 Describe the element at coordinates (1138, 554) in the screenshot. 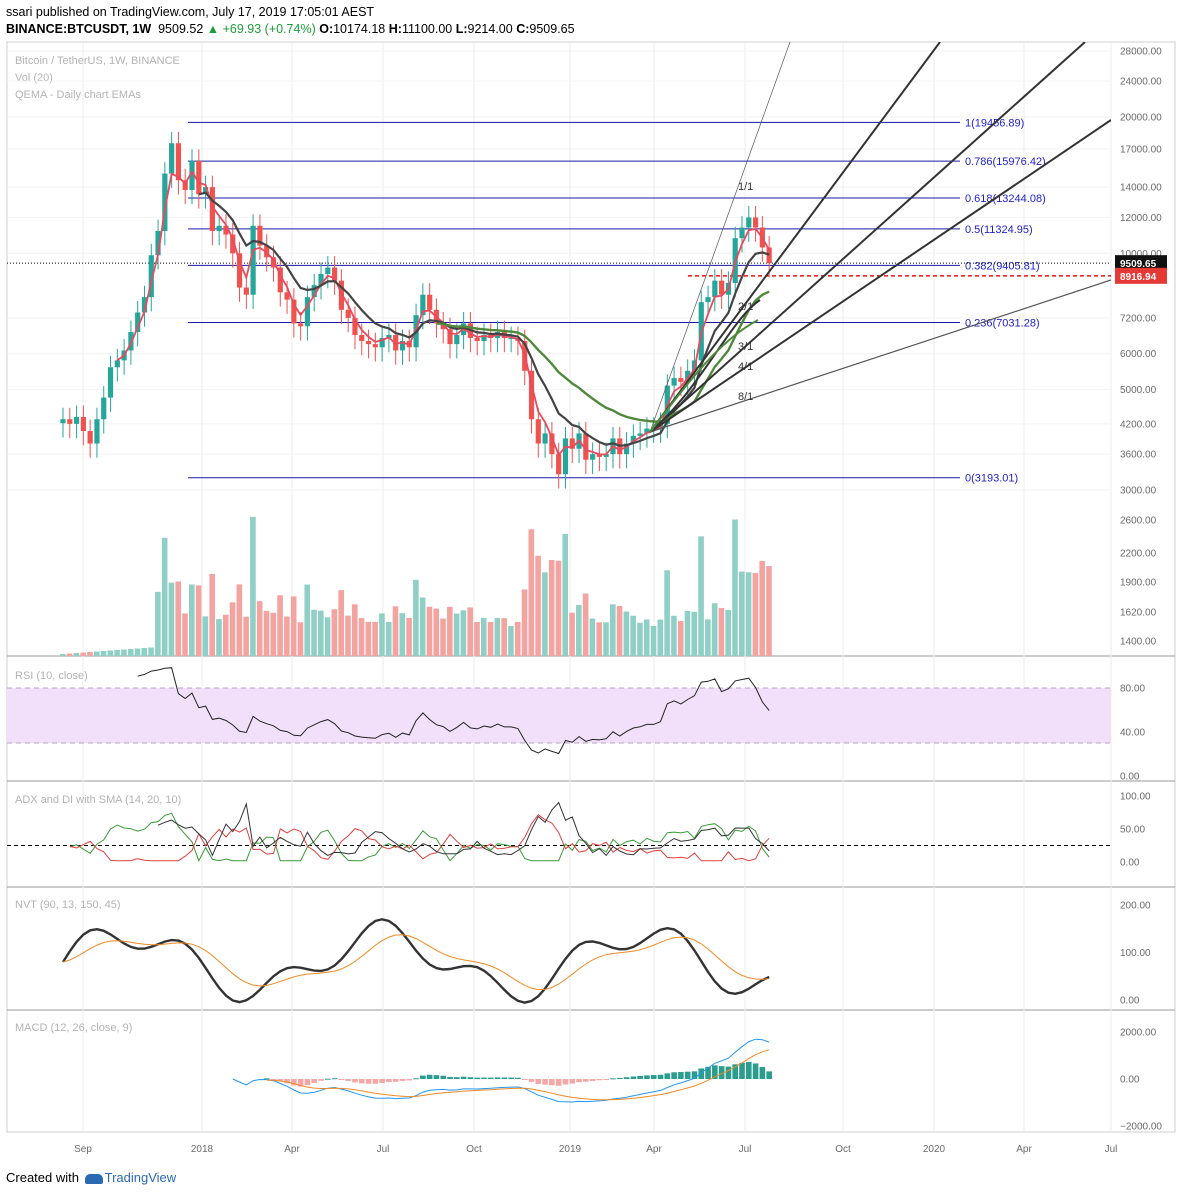

I see `vol-tick-label: 2200.00` at that location.